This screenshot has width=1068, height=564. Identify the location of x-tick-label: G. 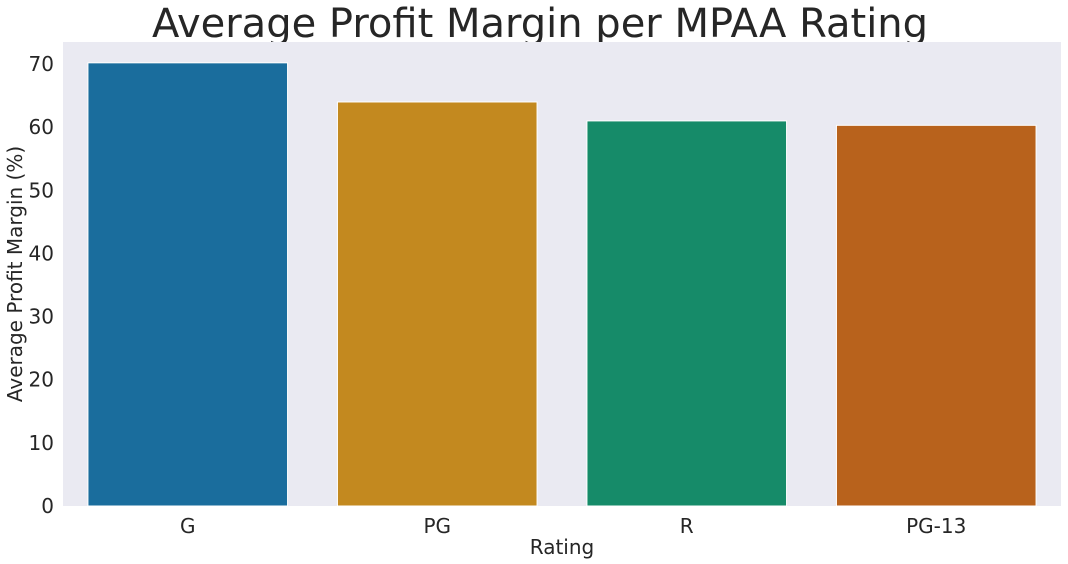
(188, 526).